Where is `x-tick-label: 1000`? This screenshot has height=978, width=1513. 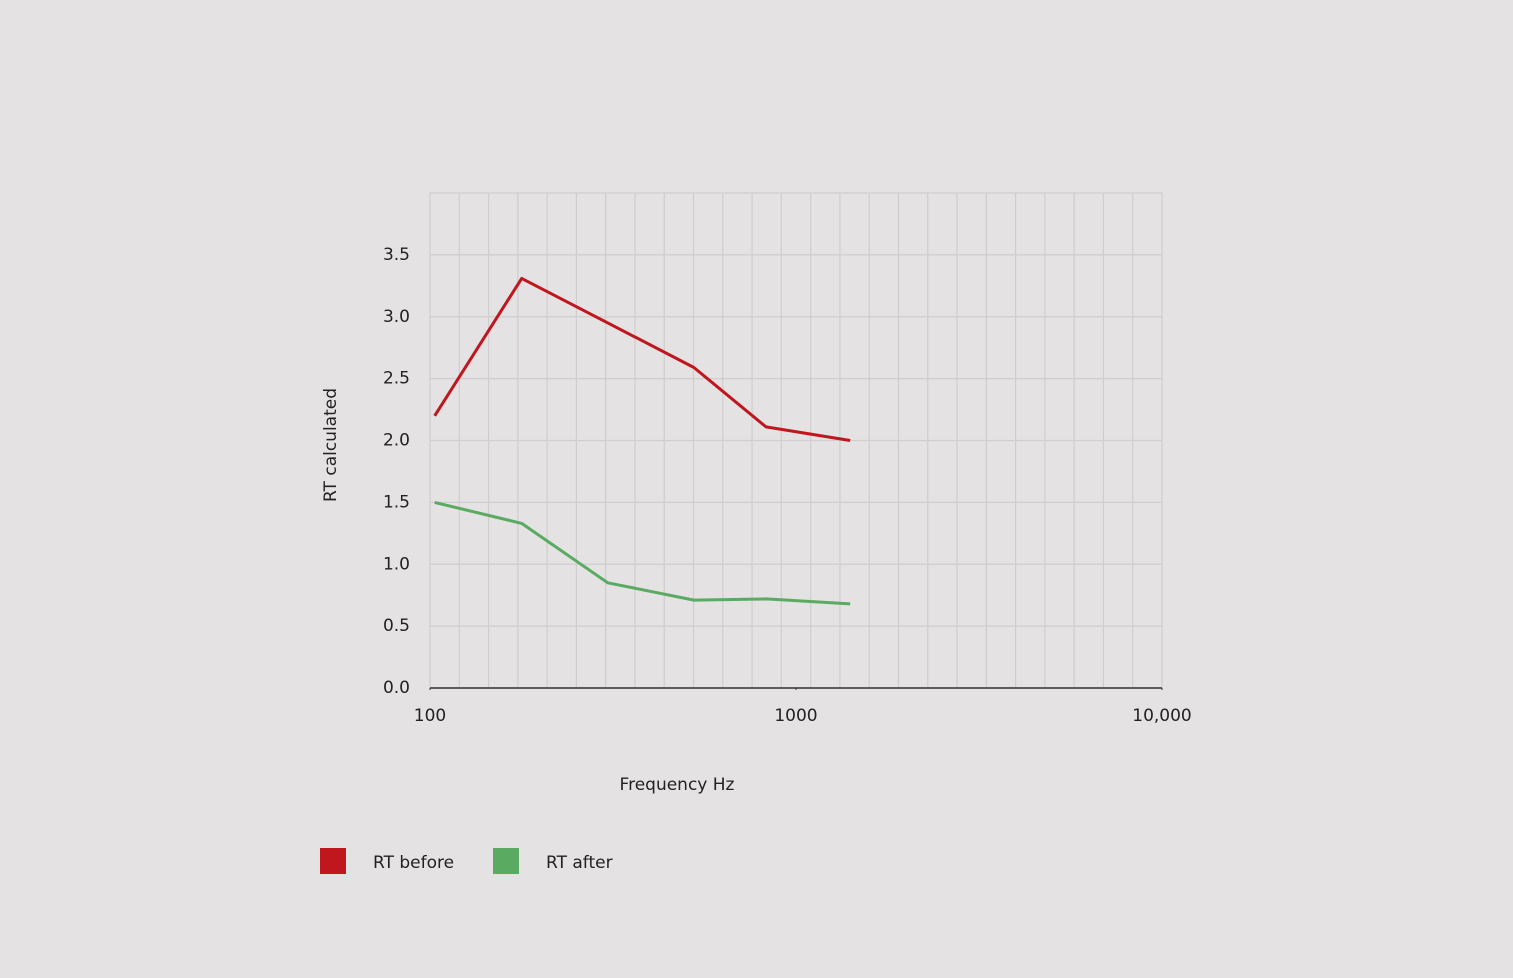 x-tick-label: 1000 is located at coordinates (795, 716).